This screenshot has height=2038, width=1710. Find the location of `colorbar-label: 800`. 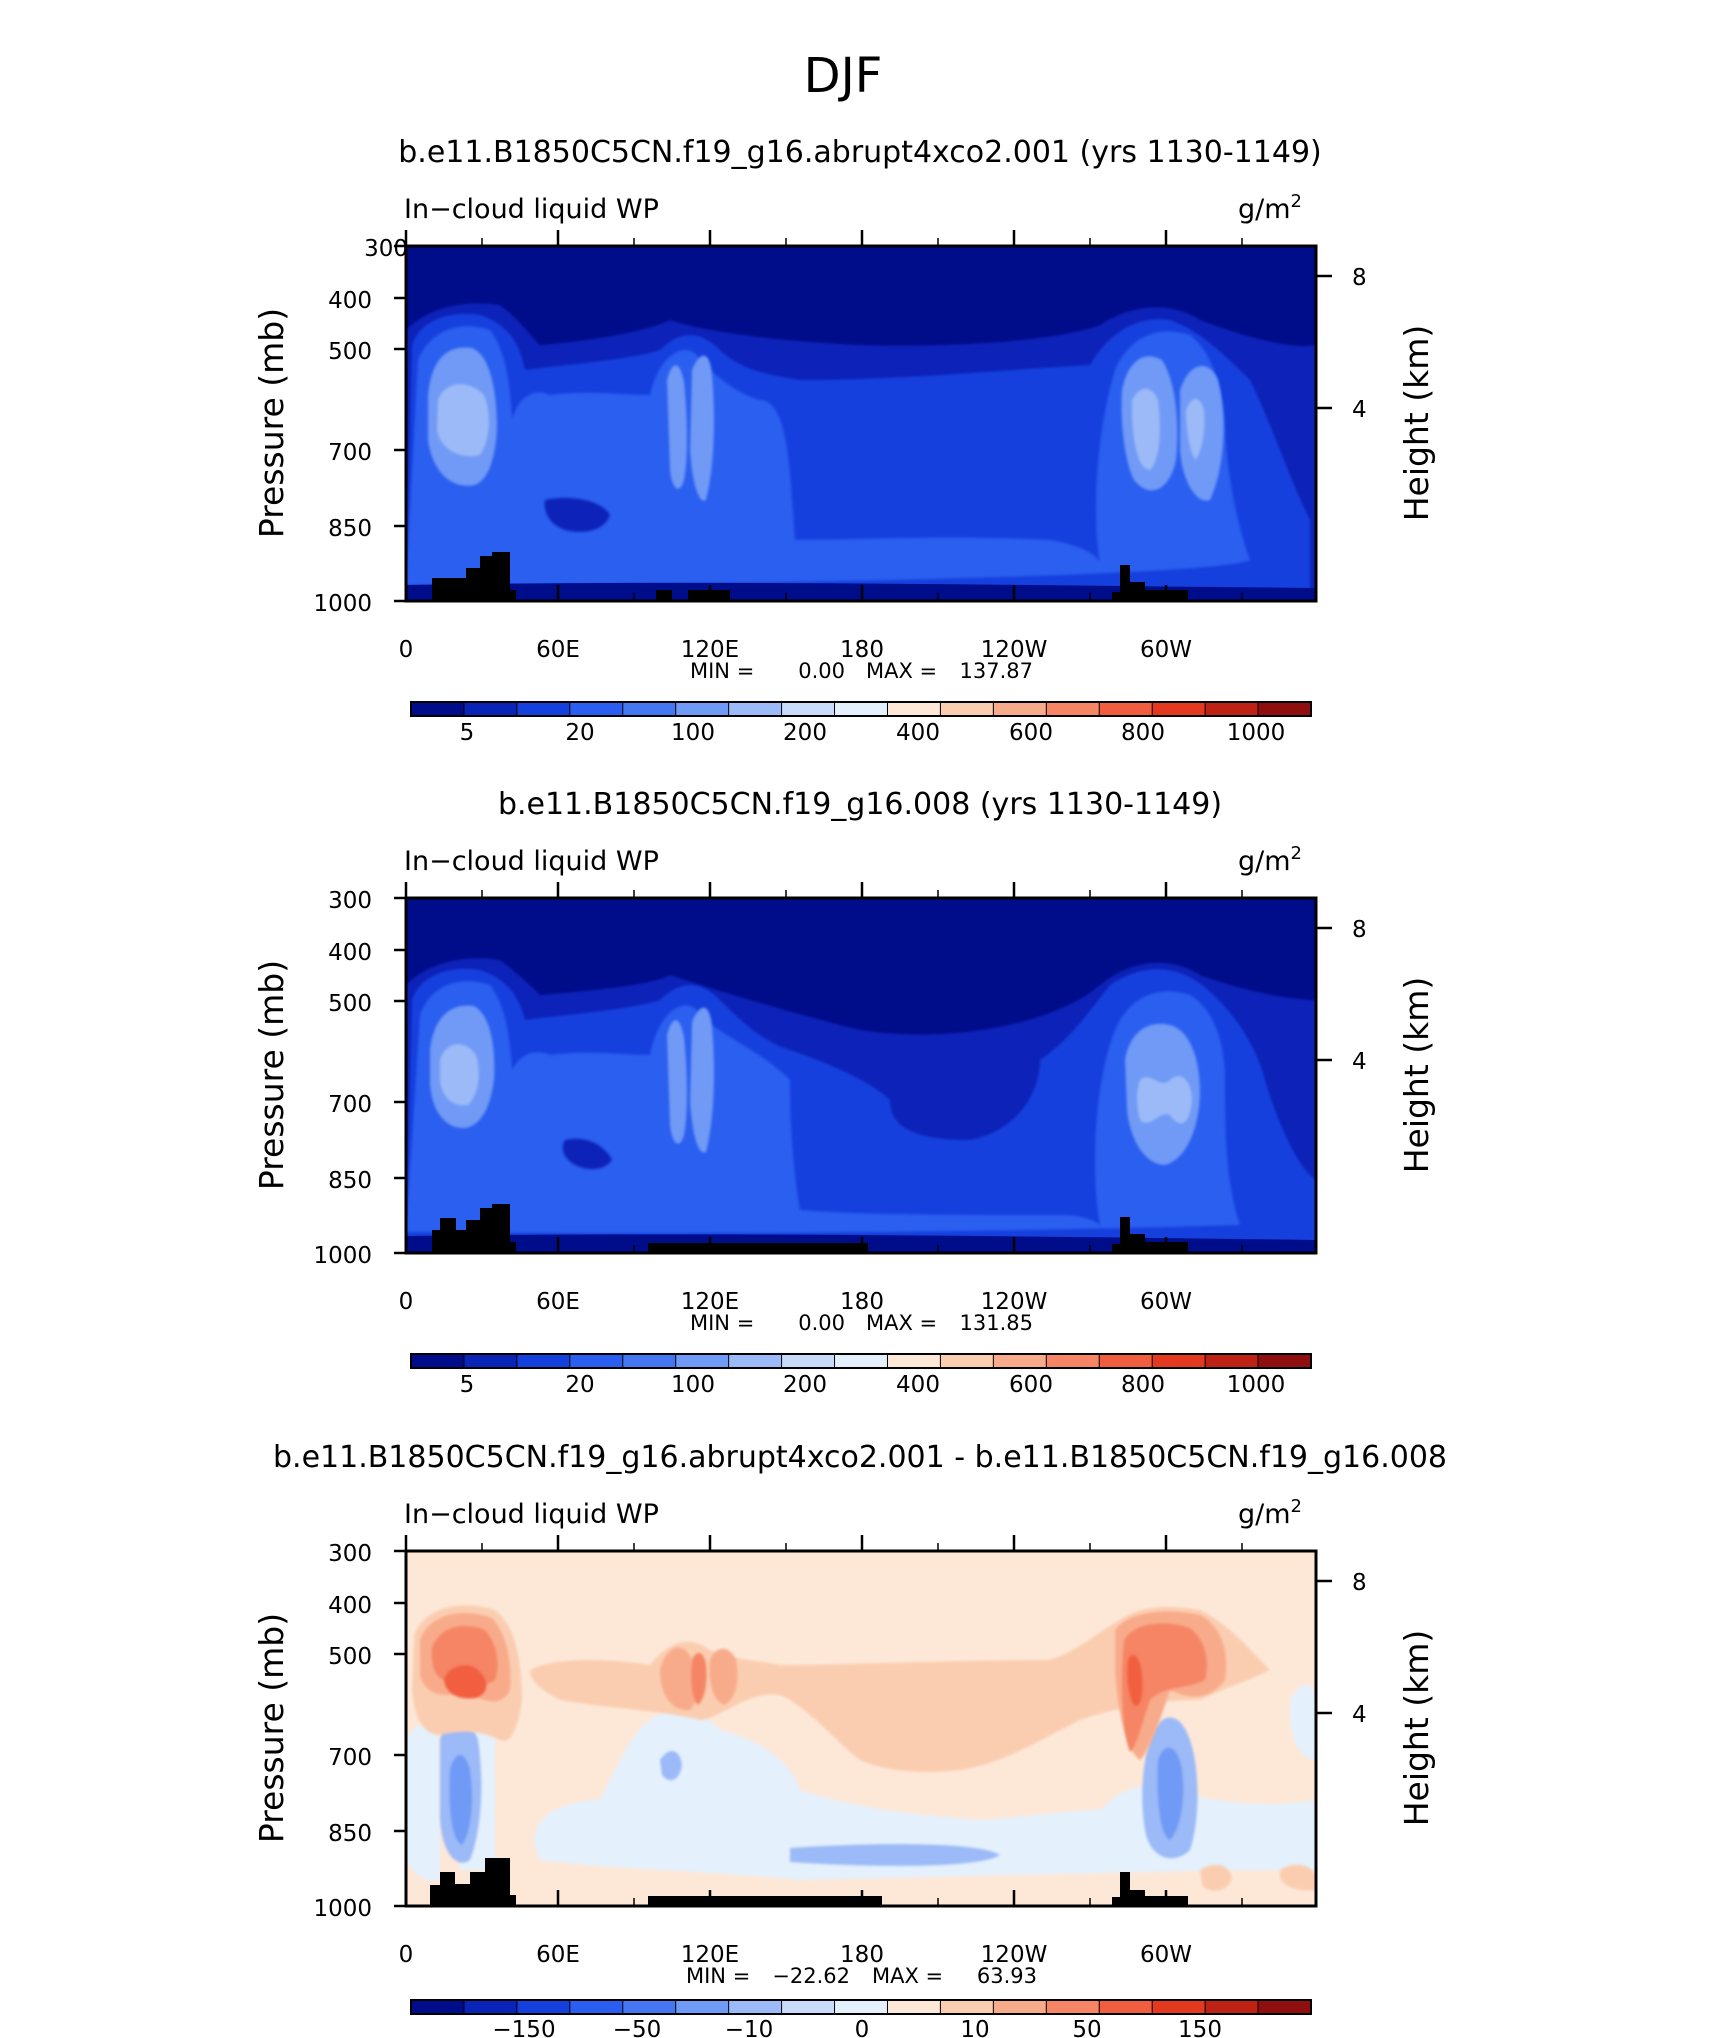

colorbar-label: 800 is located at coordinates (1143, 733).